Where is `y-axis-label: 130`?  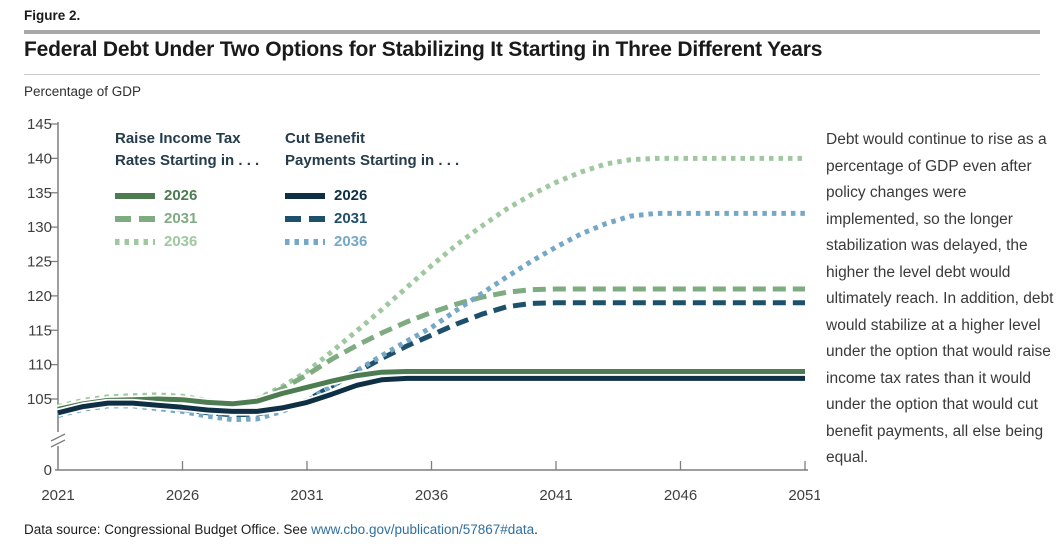
y-axis-label: 130 is located at coordinates (39, 227).